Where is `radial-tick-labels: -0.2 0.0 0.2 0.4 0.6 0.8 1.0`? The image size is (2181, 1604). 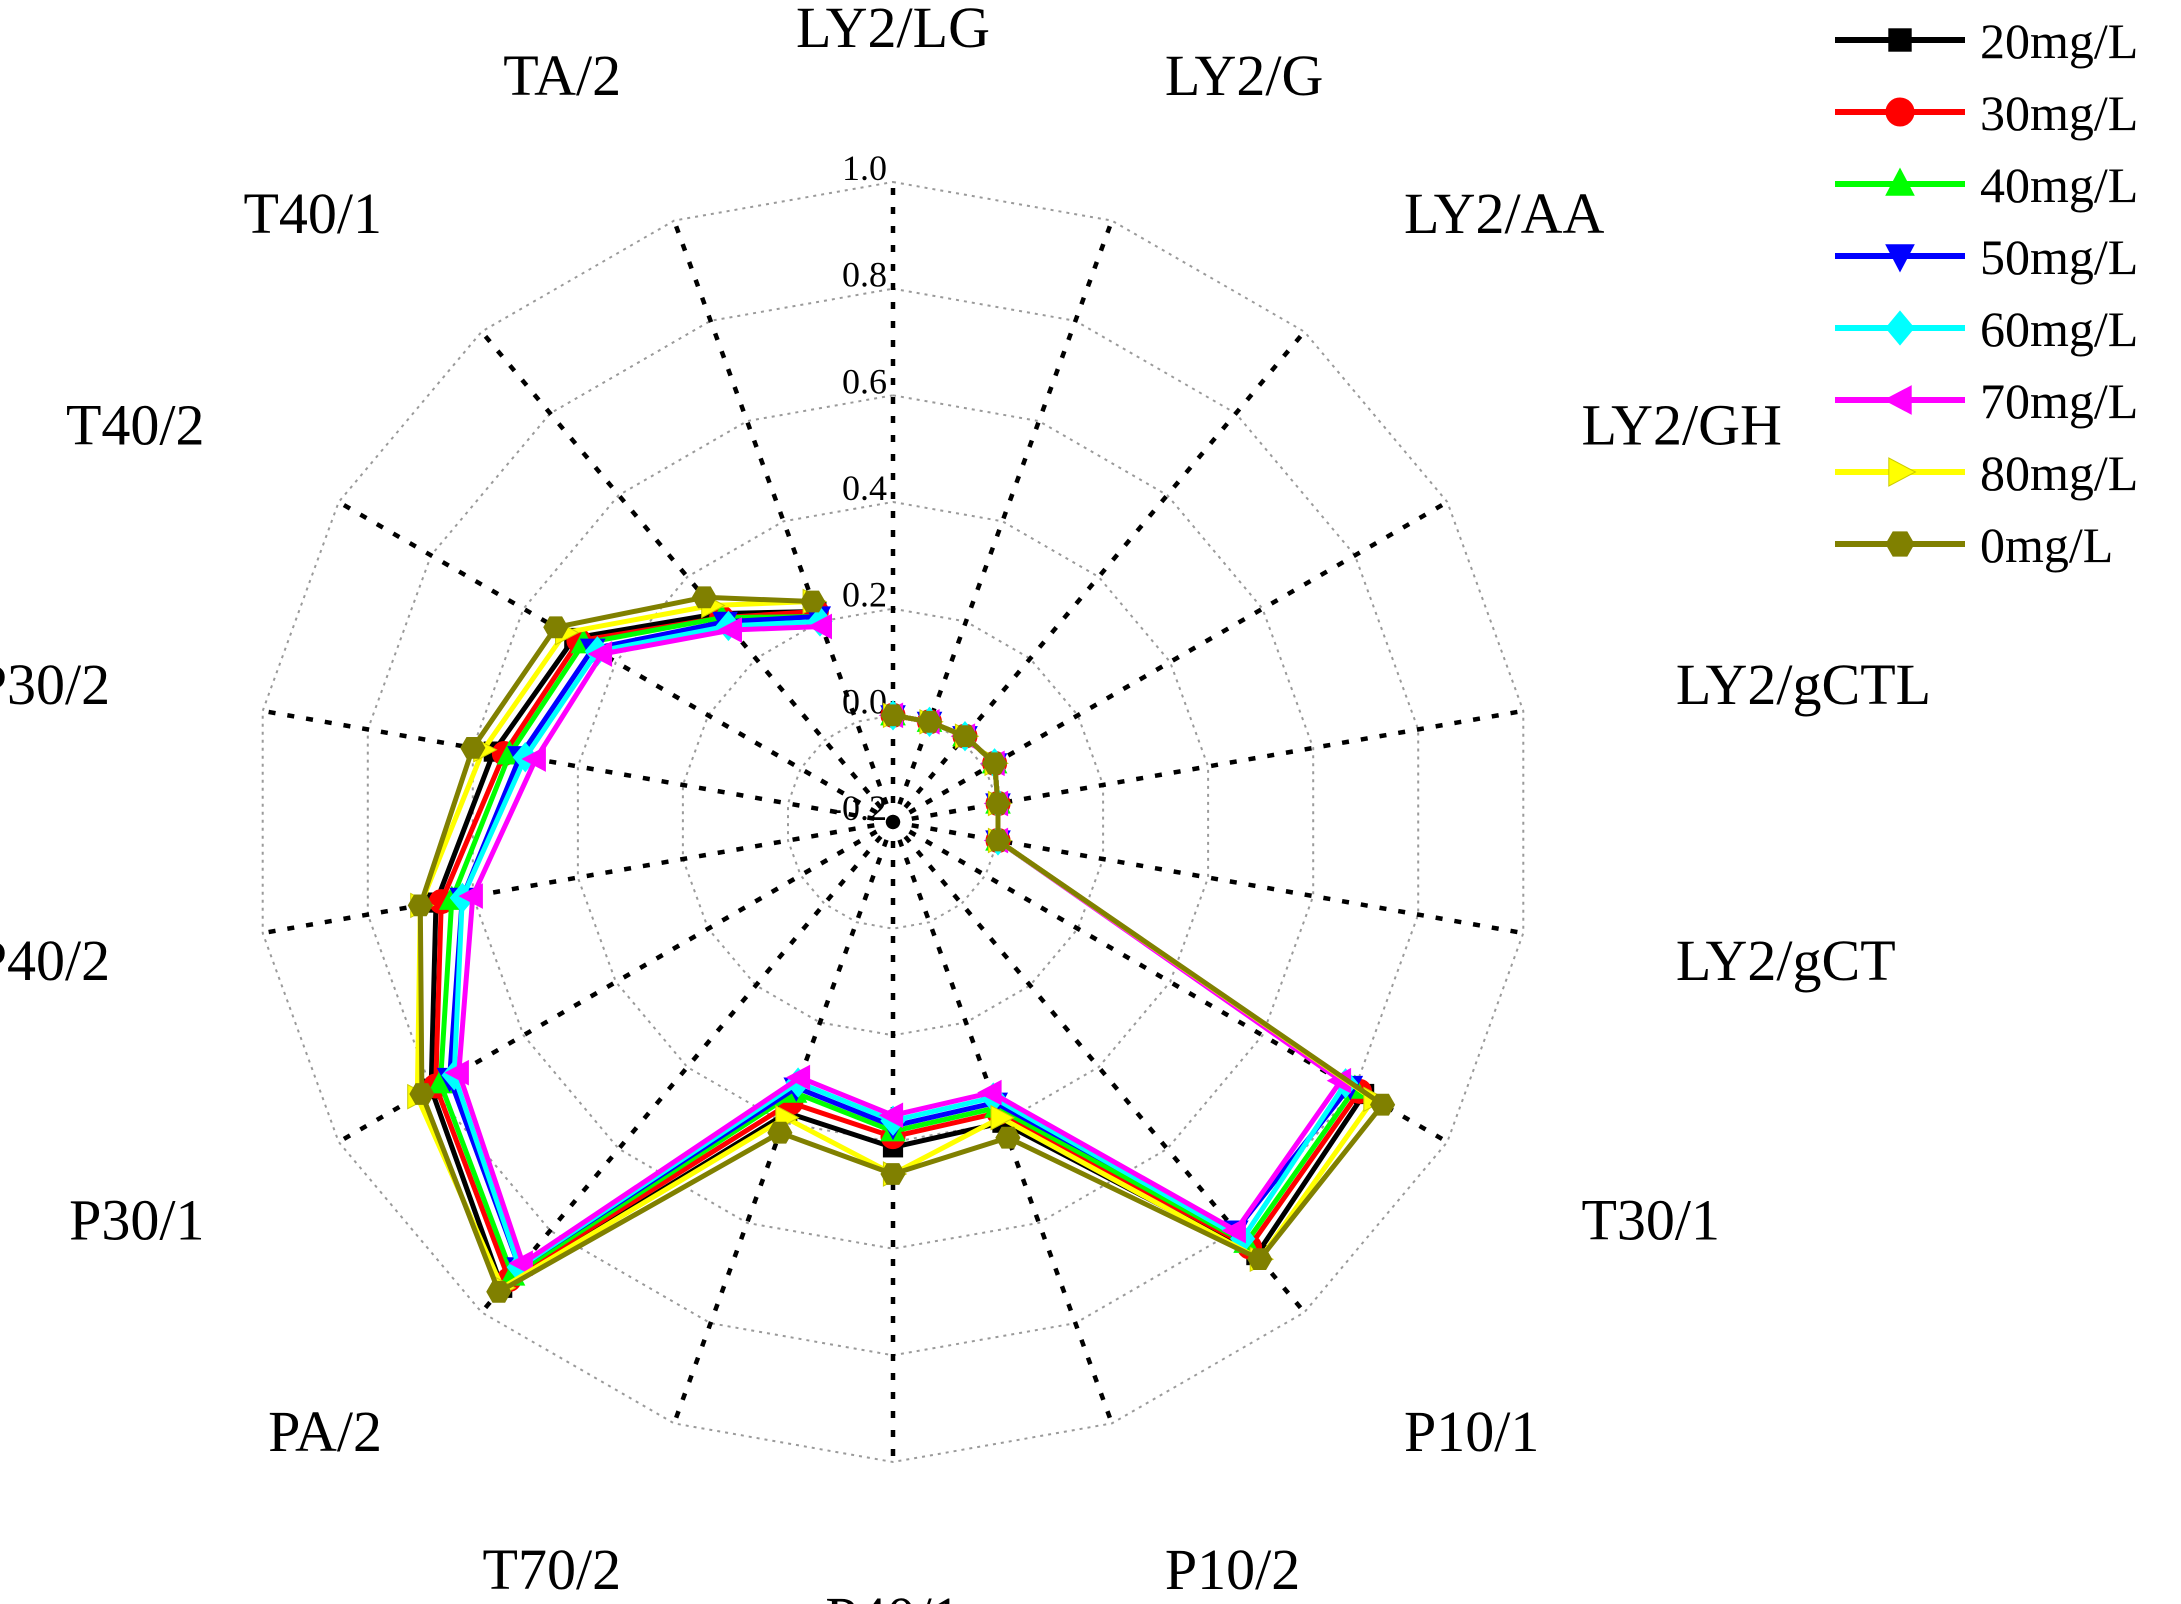 radial-tick-labels: -0.2 0.0 0.2 0.4 0.6 0.8 1.0 is located at coordinates (858, 488).